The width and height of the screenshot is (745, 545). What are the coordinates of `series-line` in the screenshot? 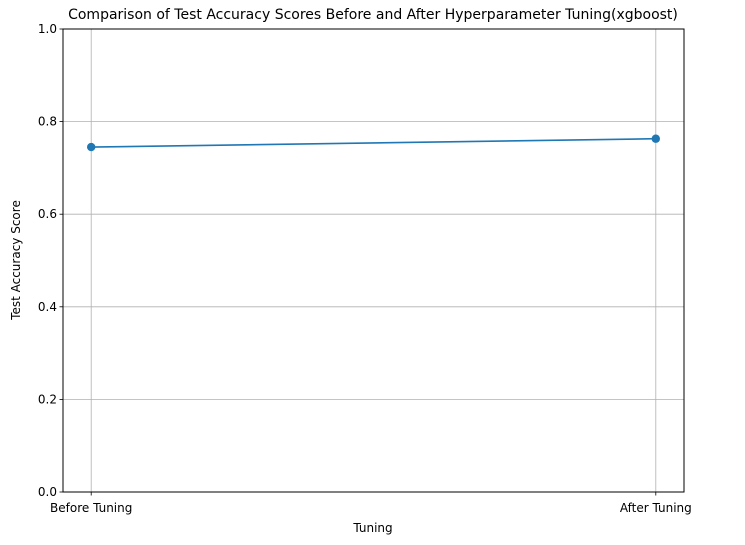 It's located at (373, 142).